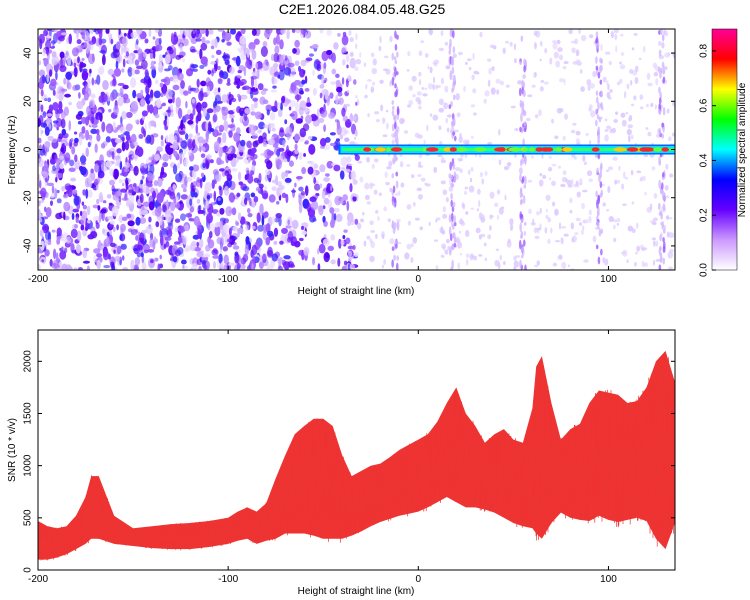 The width and height of the screenshot is (750, 600). What do you see at coordinates (28, 149) in the screenshot?
I see `y-tick-label: 0` at bounding box center [28, 149].